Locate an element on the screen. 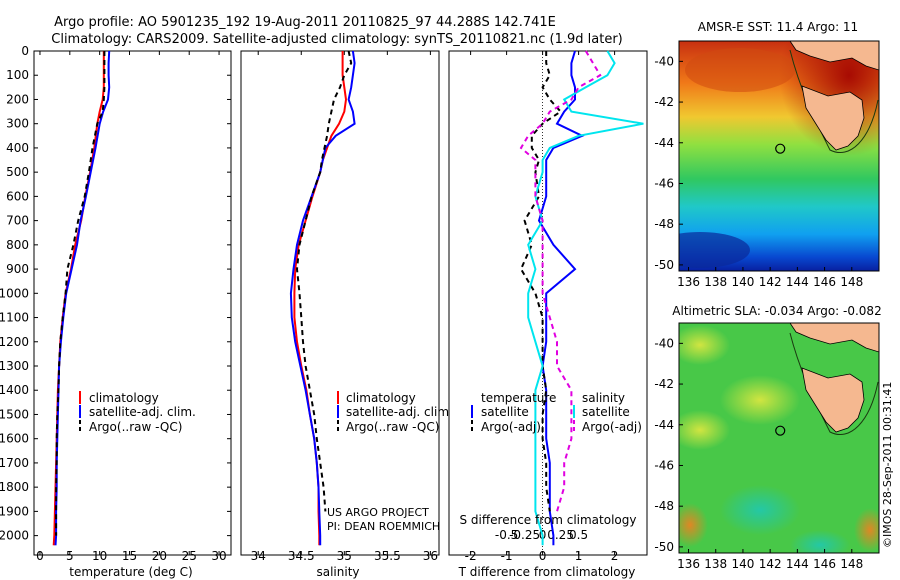 The width and height of the screenshot is (900, 580). legend-label-argo: Argo(..raw -QC) is located at coordinates (135, 427).